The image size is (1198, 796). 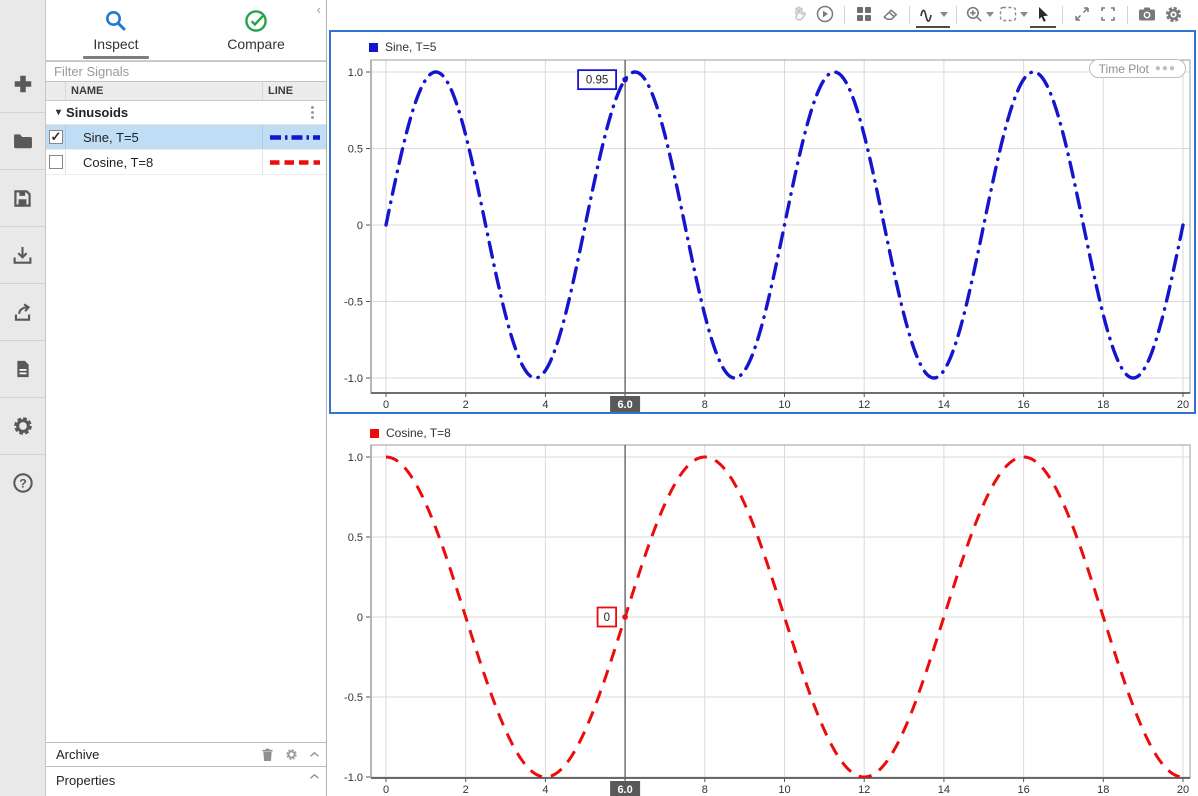 I want to click on collapse-panel-icon: ‹, so click(x=318, y=9).